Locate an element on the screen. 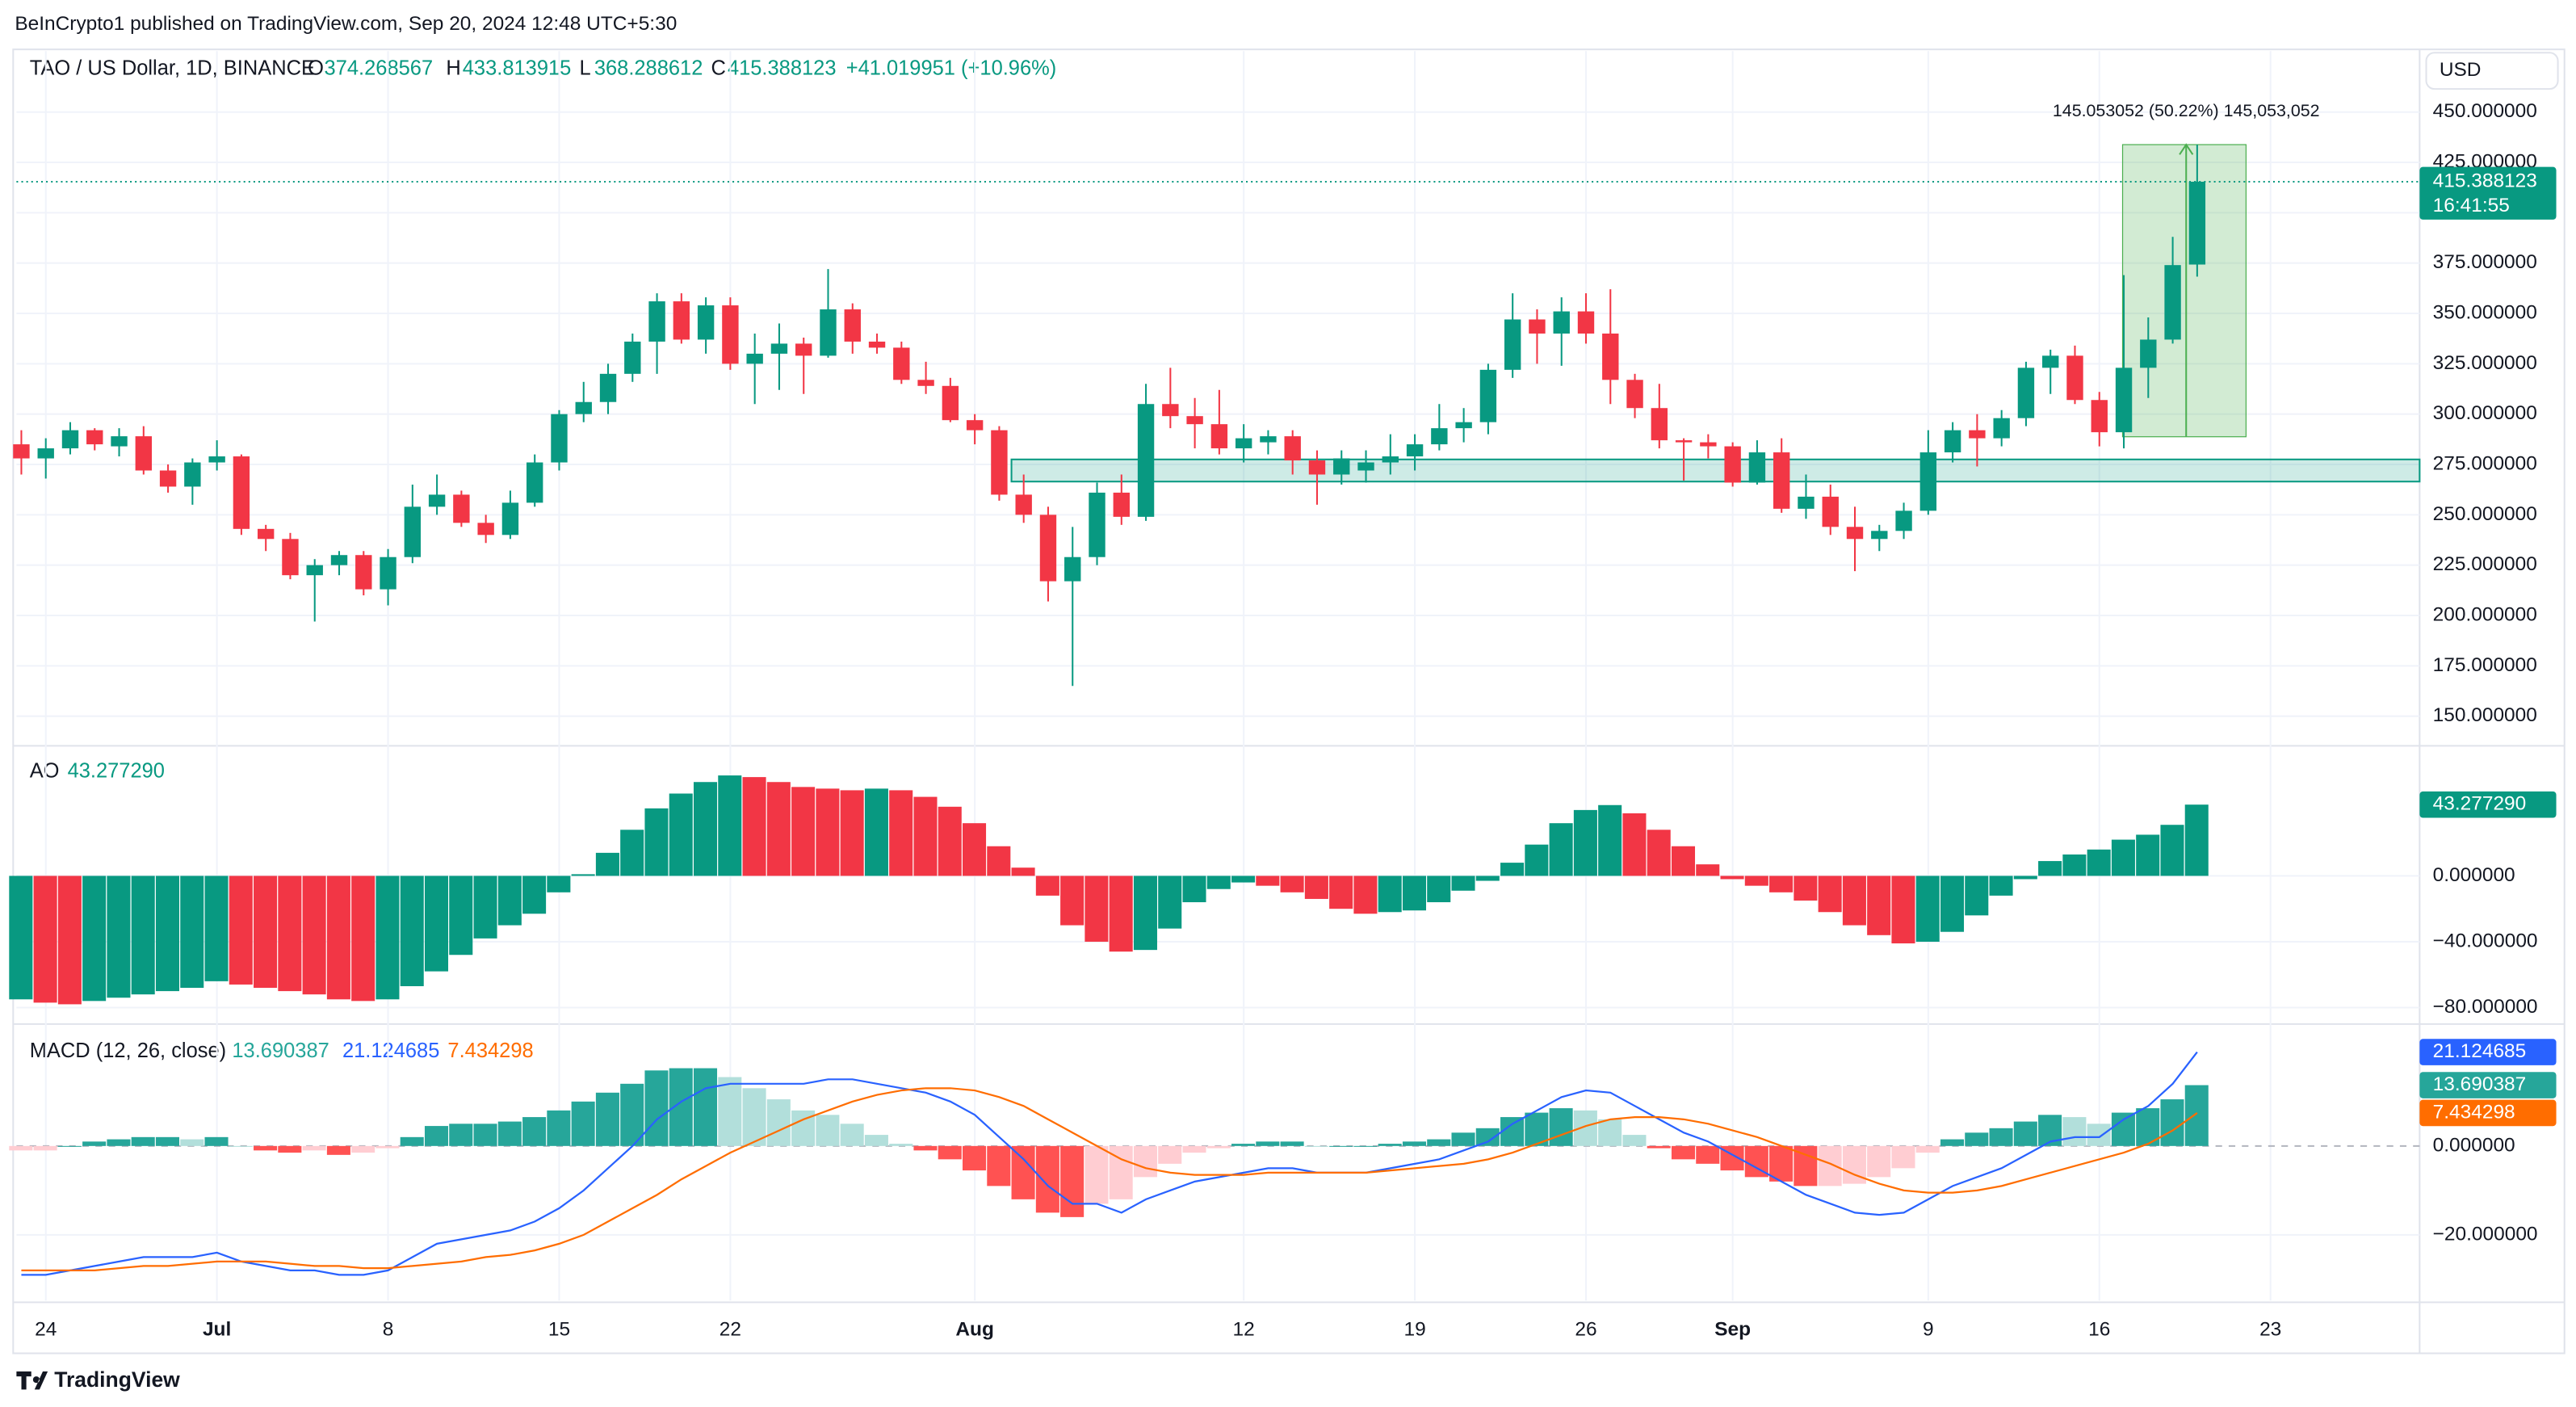  x-tick-label: 23 is located at coordinates (2270, 1329).